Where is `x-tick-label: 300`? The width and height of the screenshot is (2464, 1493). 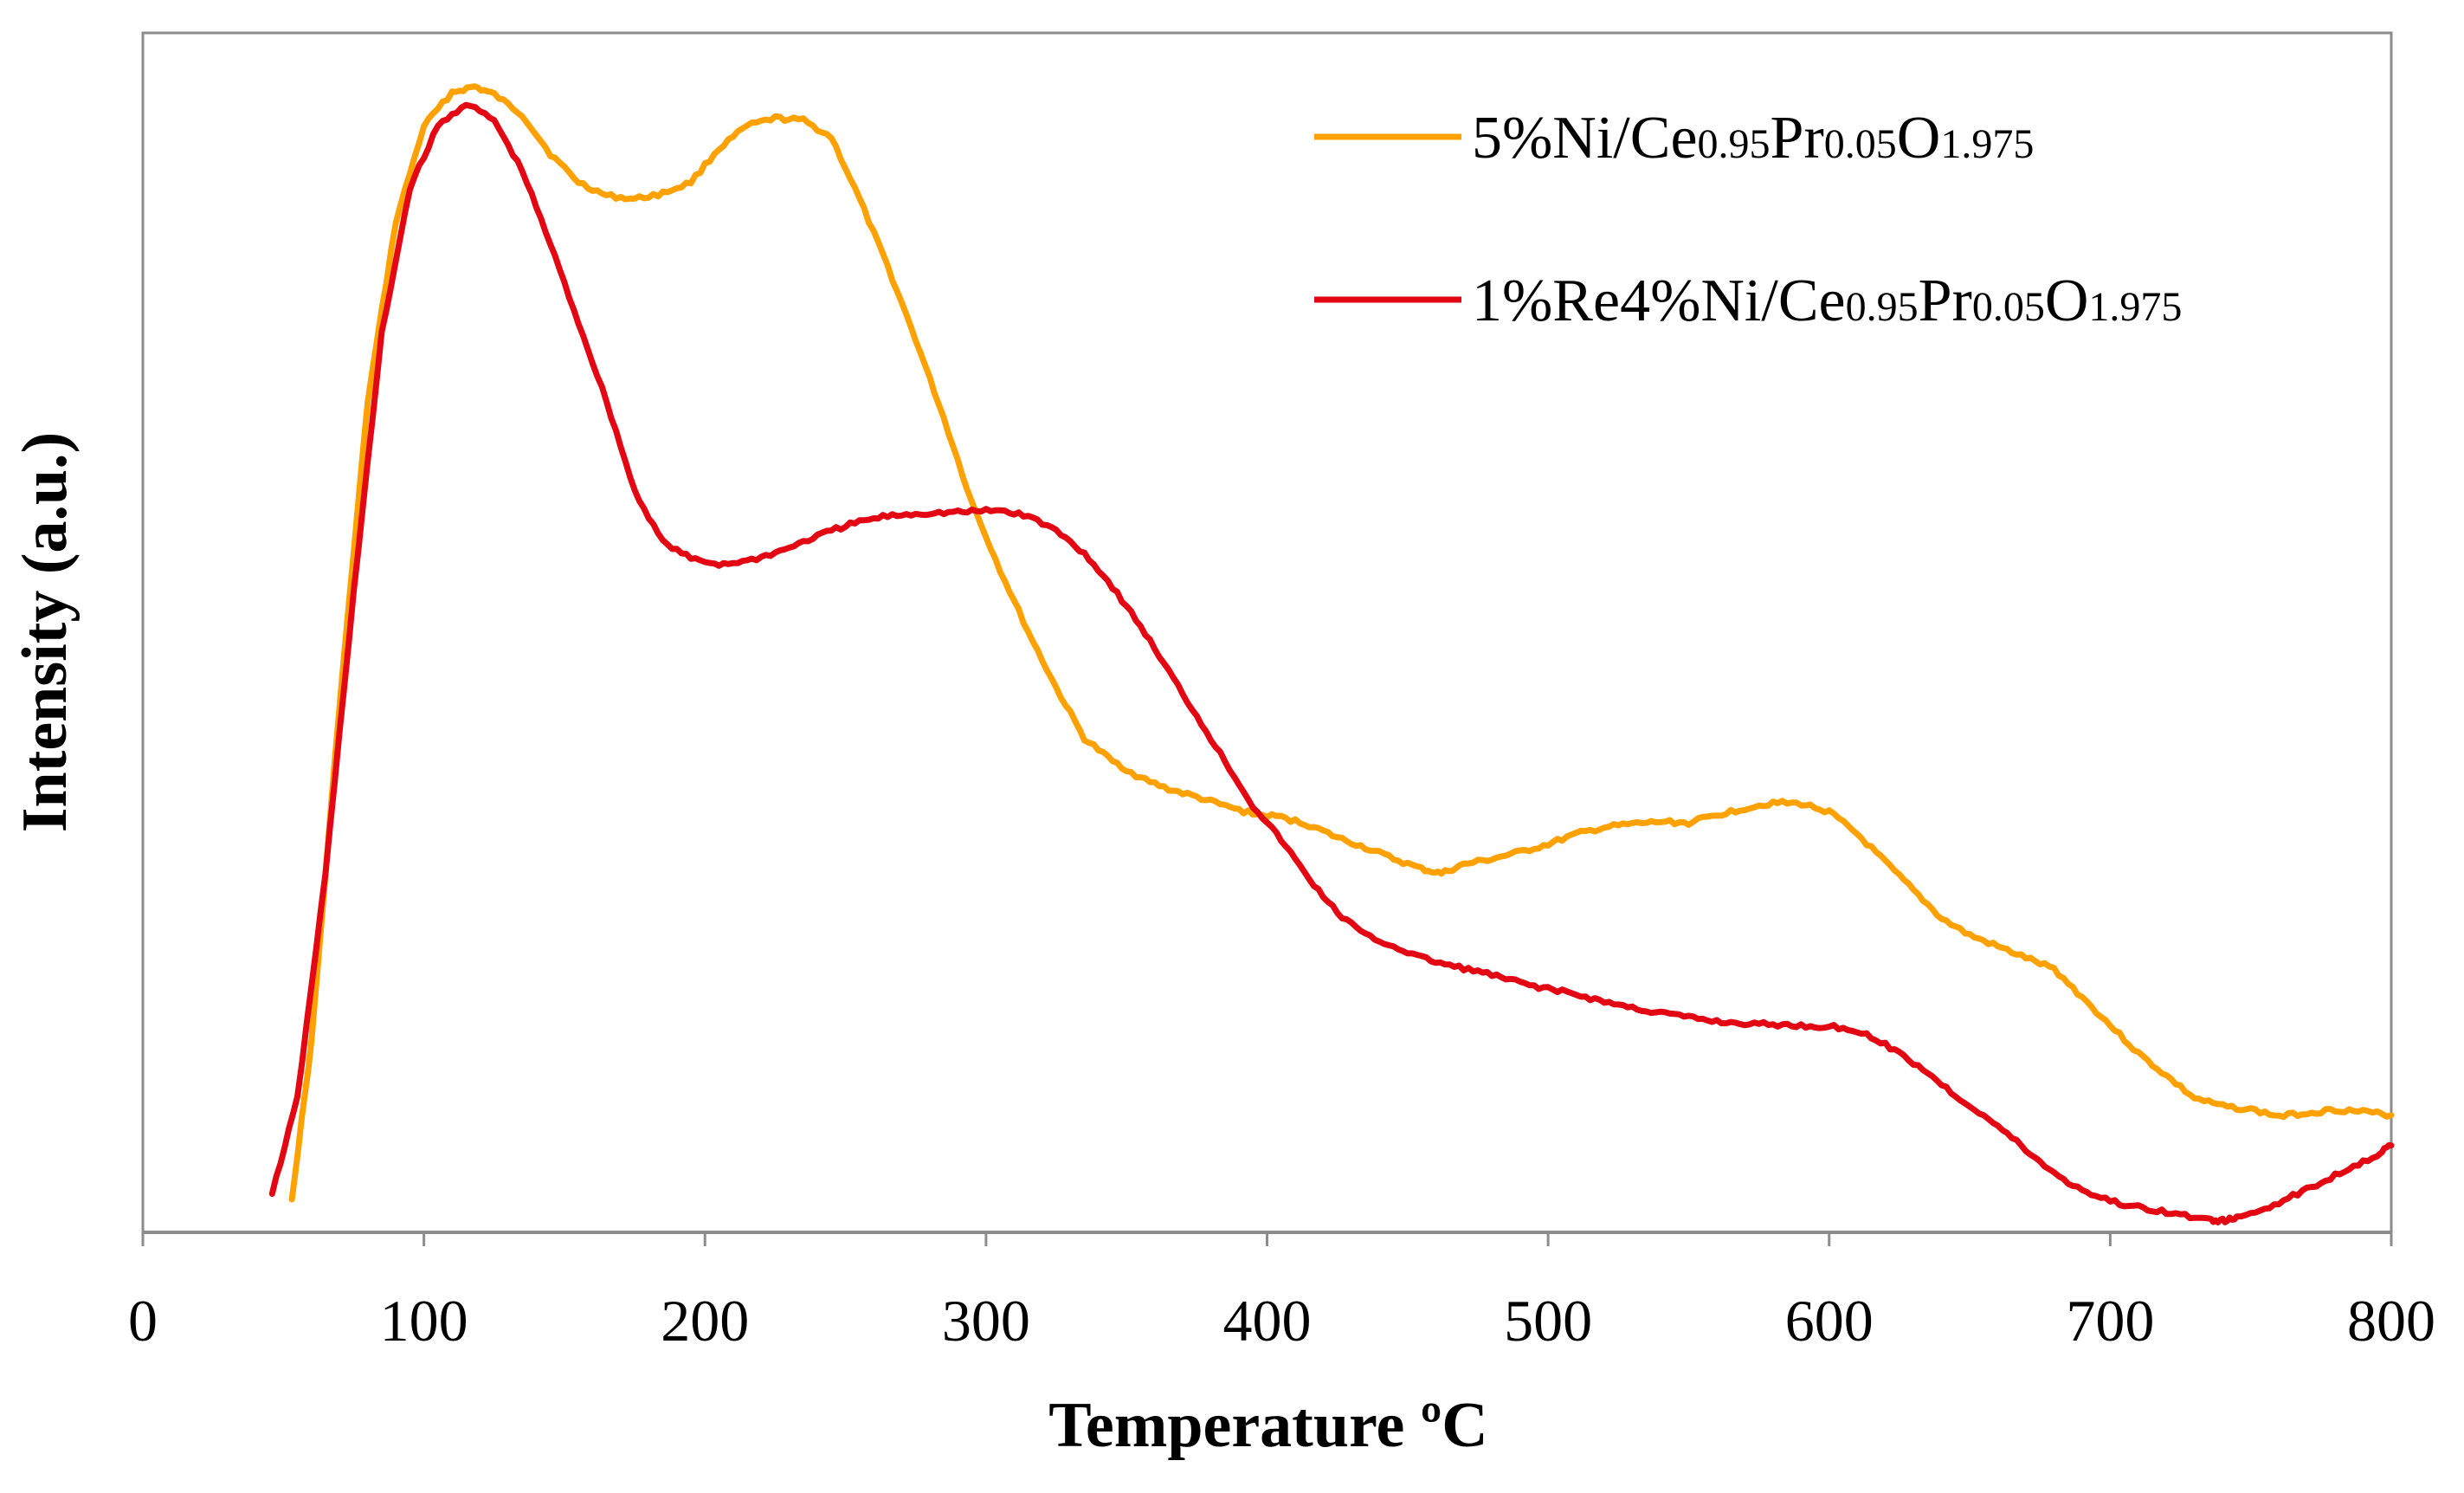 x-tick-label: 300 is located at coordinates (986, 1321).